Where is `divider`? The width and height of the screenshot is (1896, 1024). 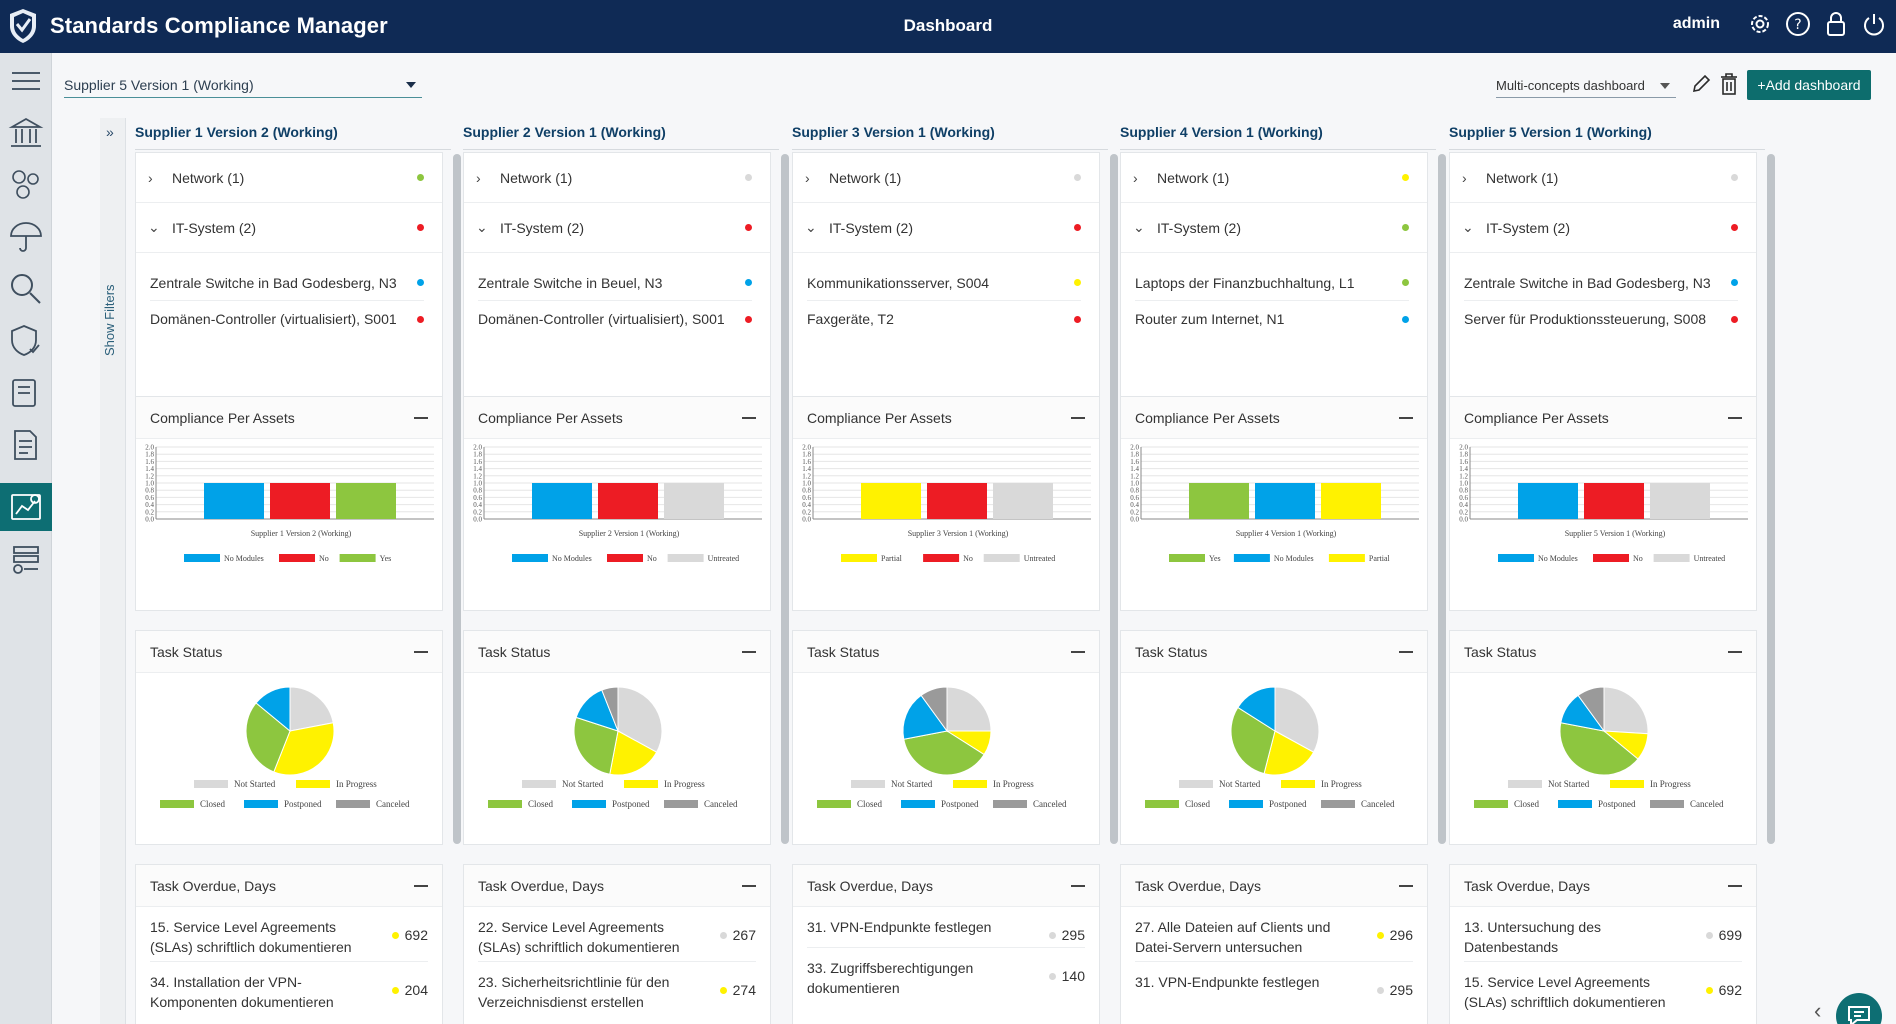
divider is located at coordinates (617, 961).